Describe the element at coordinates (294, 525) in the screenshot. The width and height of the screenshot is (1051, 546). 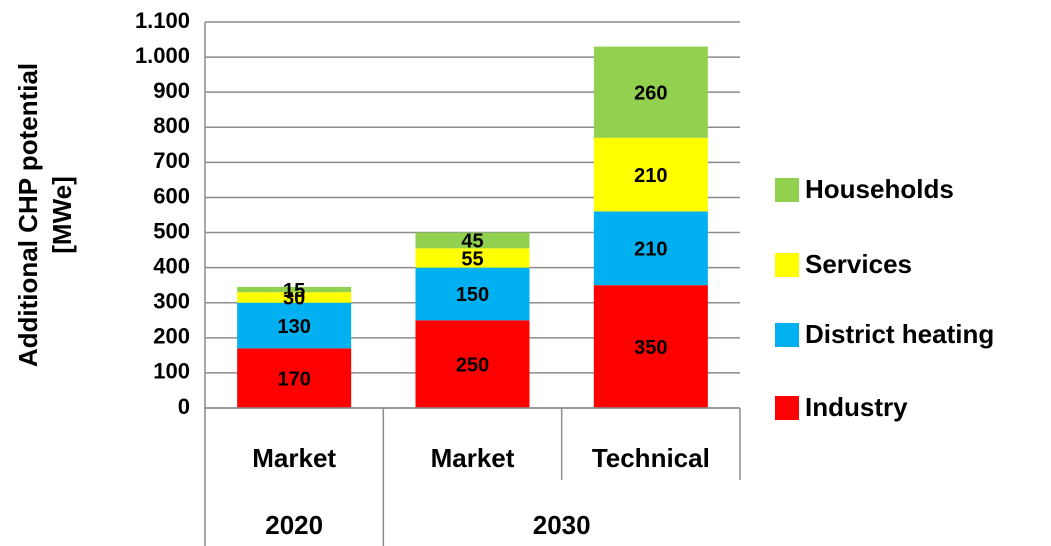
I see `group-label: 2020` at that location.